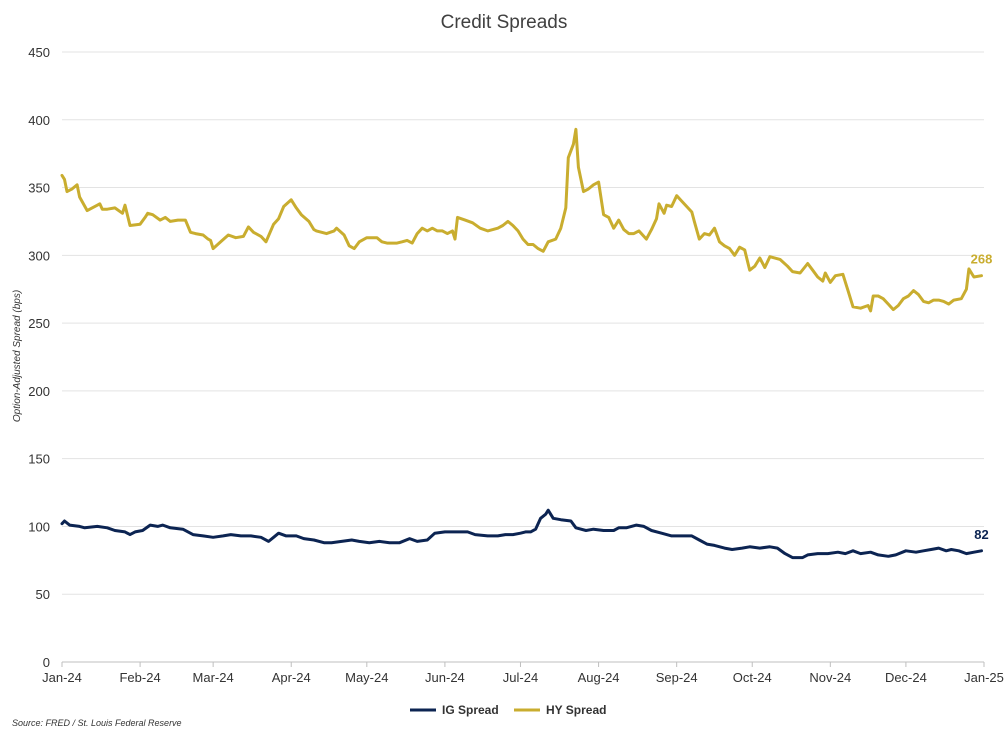 This screenshot has height=731, width=1008. What do you see at coordinates (982, 259) in the screenshot?
I see `hy-end-label: 268` at bounding box center [982, 259].